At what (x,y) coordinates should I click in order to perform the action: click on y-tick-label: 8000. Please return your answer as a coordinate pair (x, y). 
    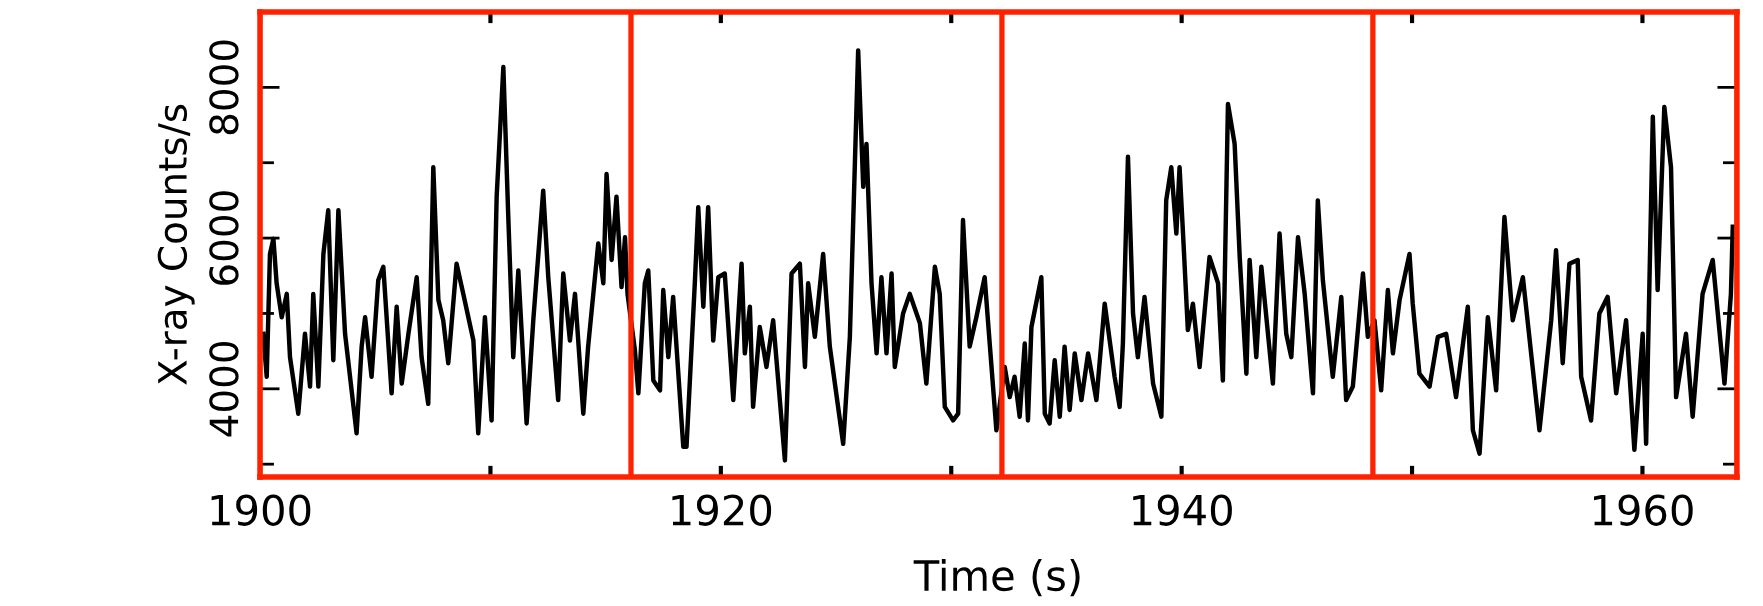
    Looking at the image, I should click on (224, 87).